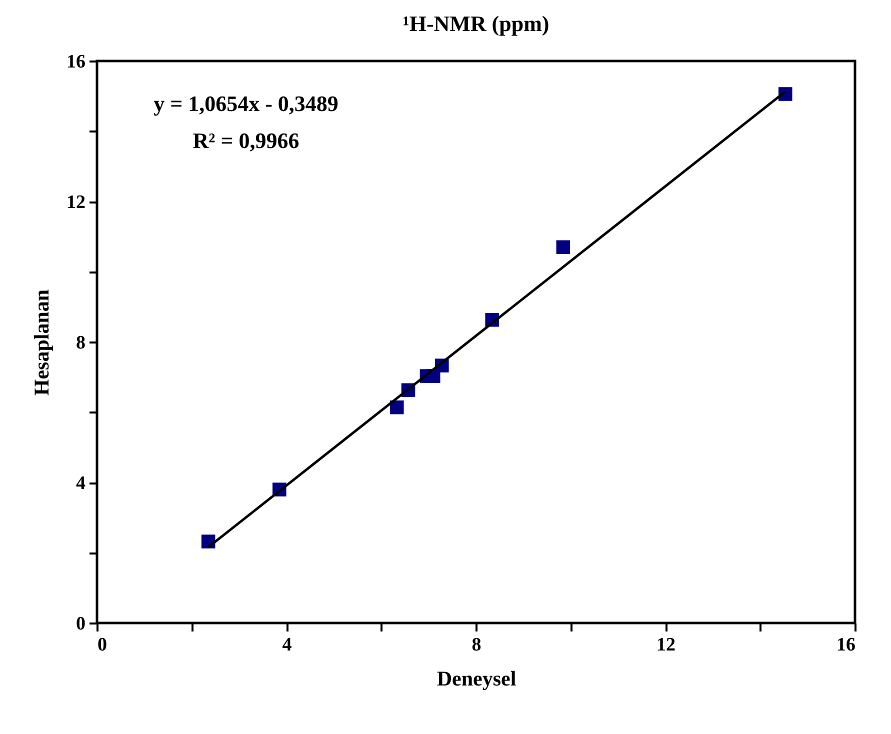  I want to click on y-tick-label: 16, so click(76, 62).